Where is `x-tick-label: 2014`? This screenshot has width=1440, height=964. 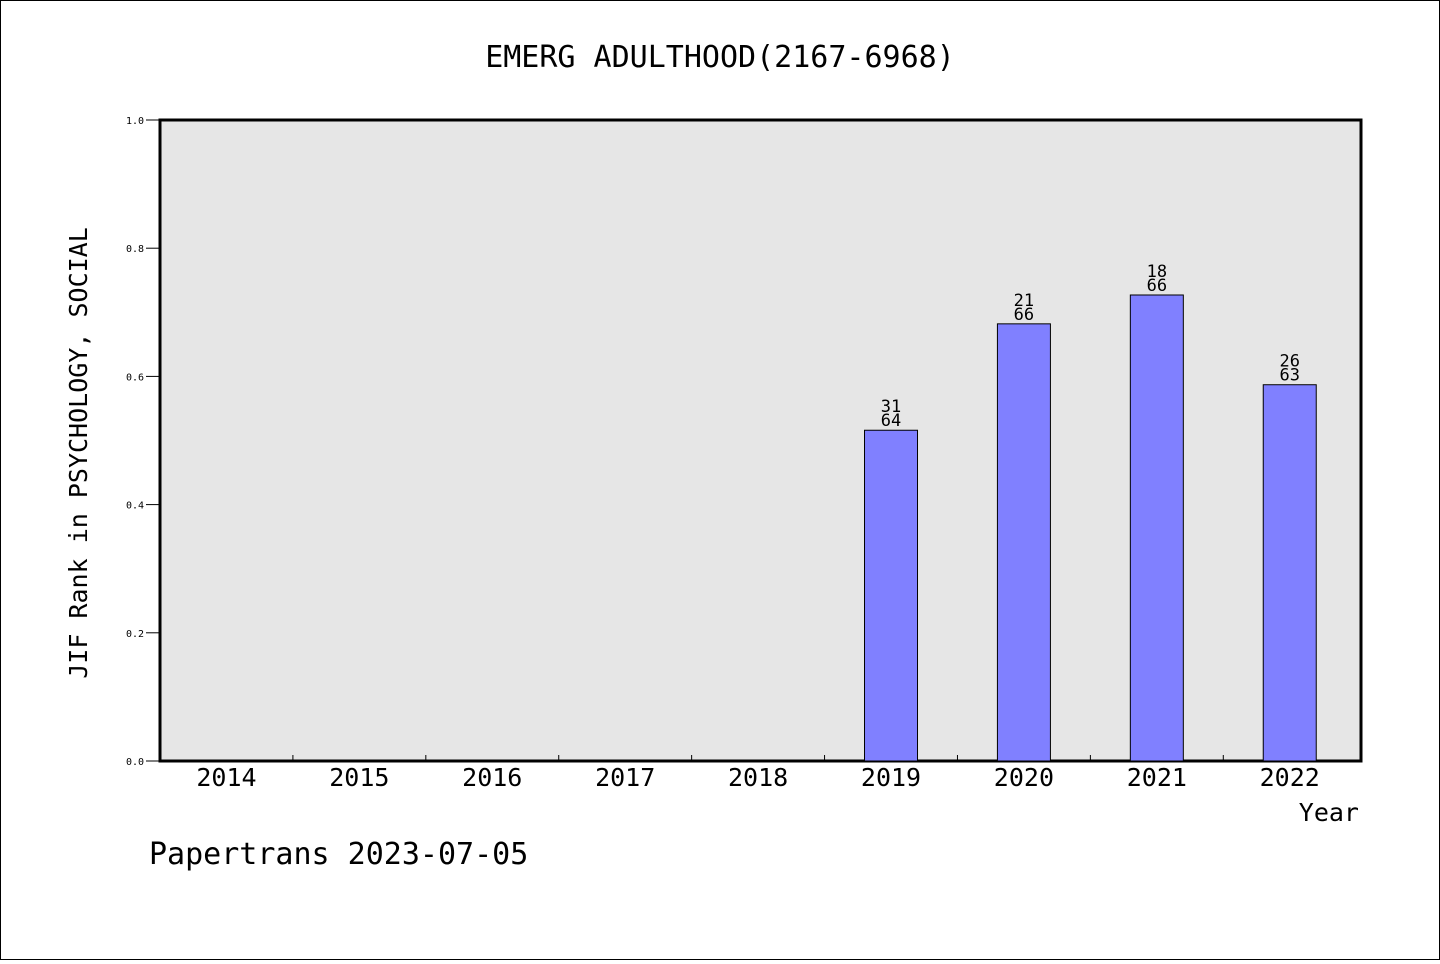 x-tick-label: 2014 is located at coordinates (226, 777).